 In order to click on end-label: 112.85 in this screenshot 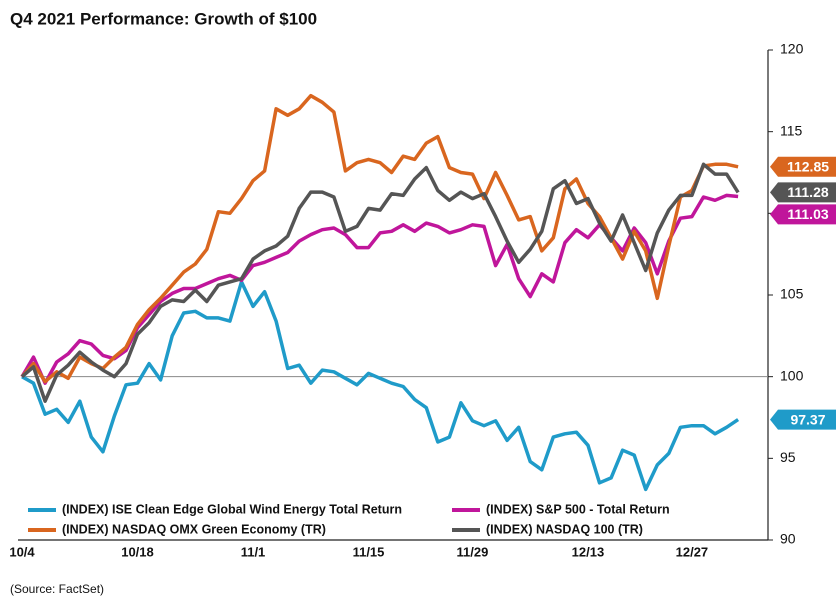, I will do `click(808, 166)`.